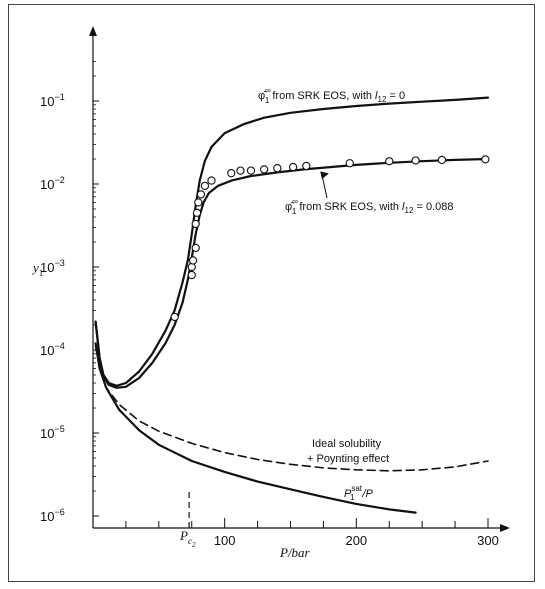 This screenshot has height=589, width=545. Describe the element at coordinates (37, 269) in the screenshot. I see `y-axis-title: y1` at that location.